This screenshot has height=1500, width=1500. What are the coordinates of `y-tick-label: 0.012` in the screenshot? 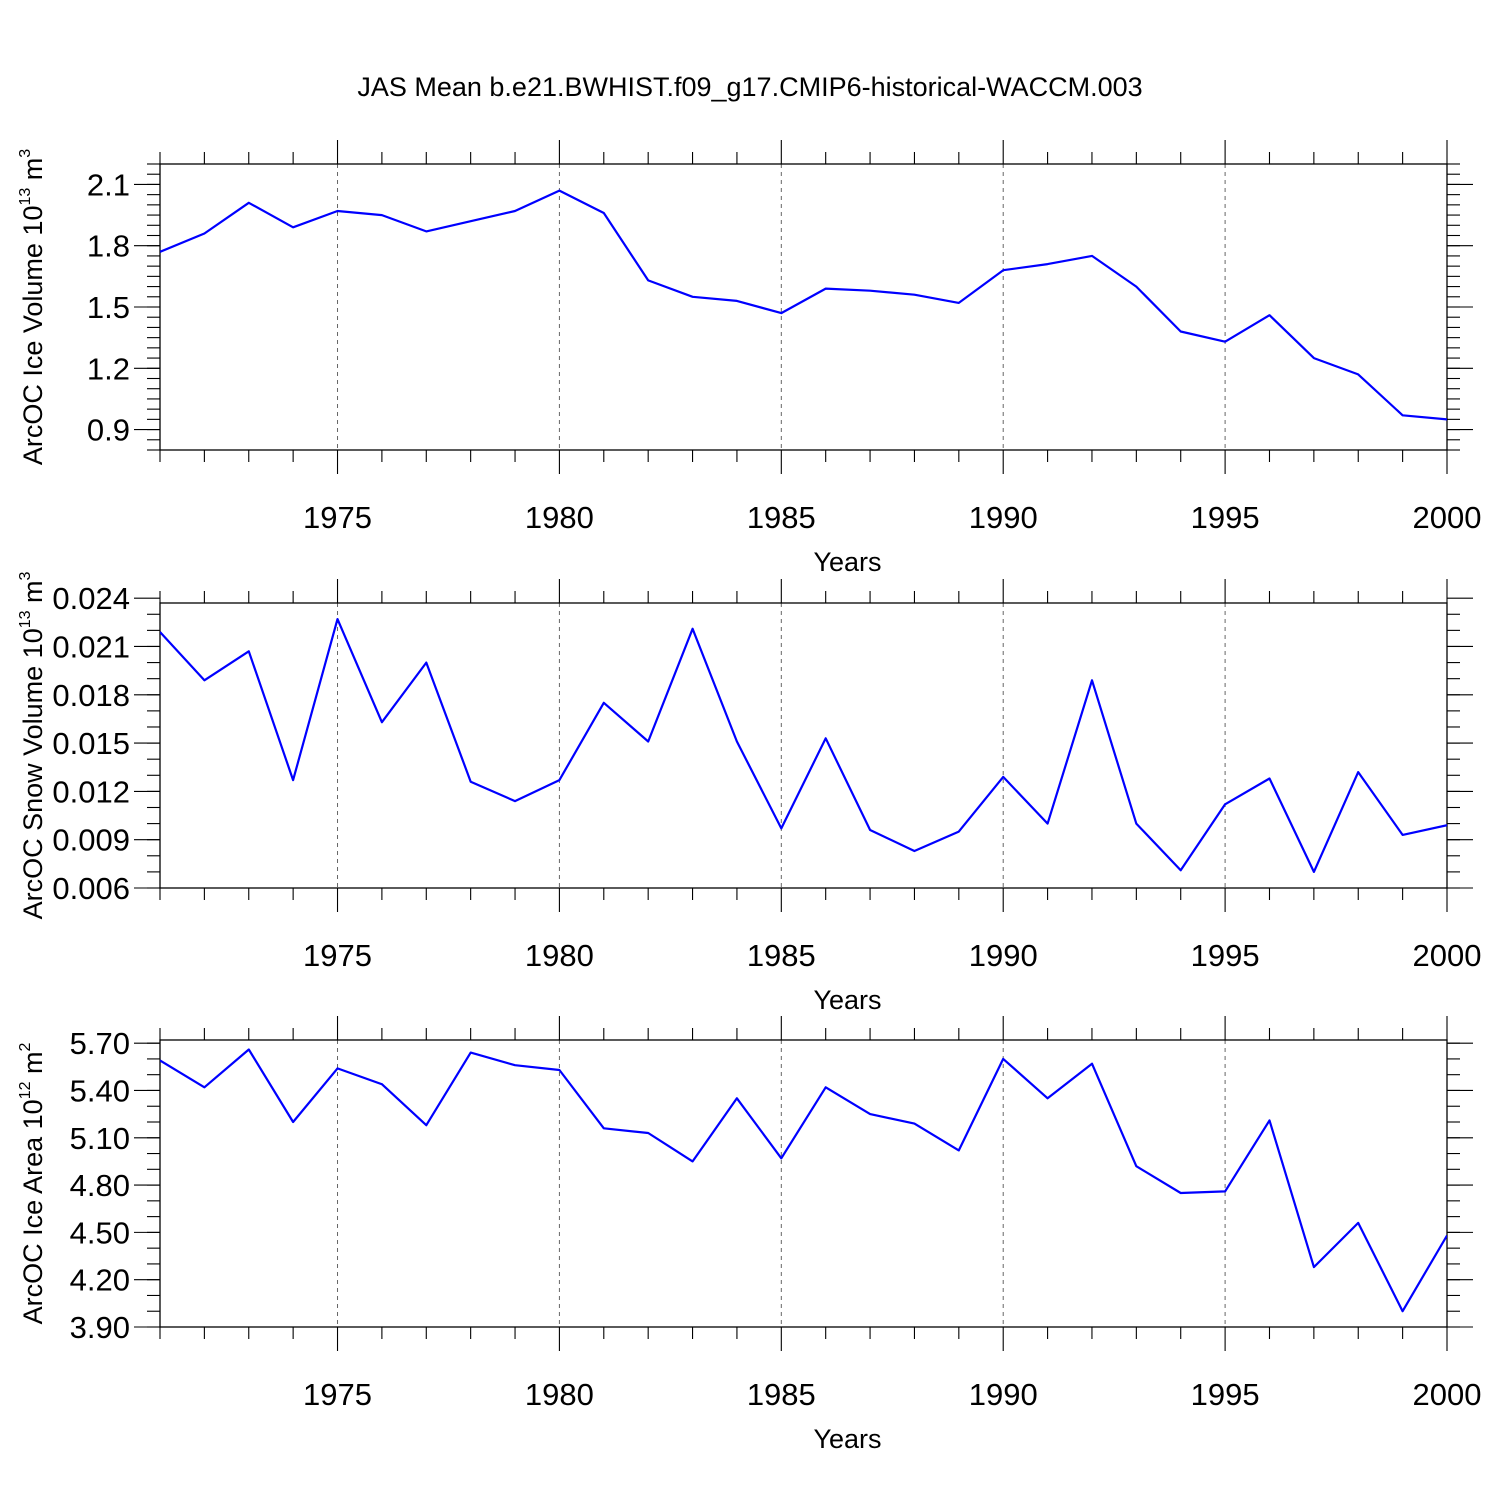 It's located at (91, 791).